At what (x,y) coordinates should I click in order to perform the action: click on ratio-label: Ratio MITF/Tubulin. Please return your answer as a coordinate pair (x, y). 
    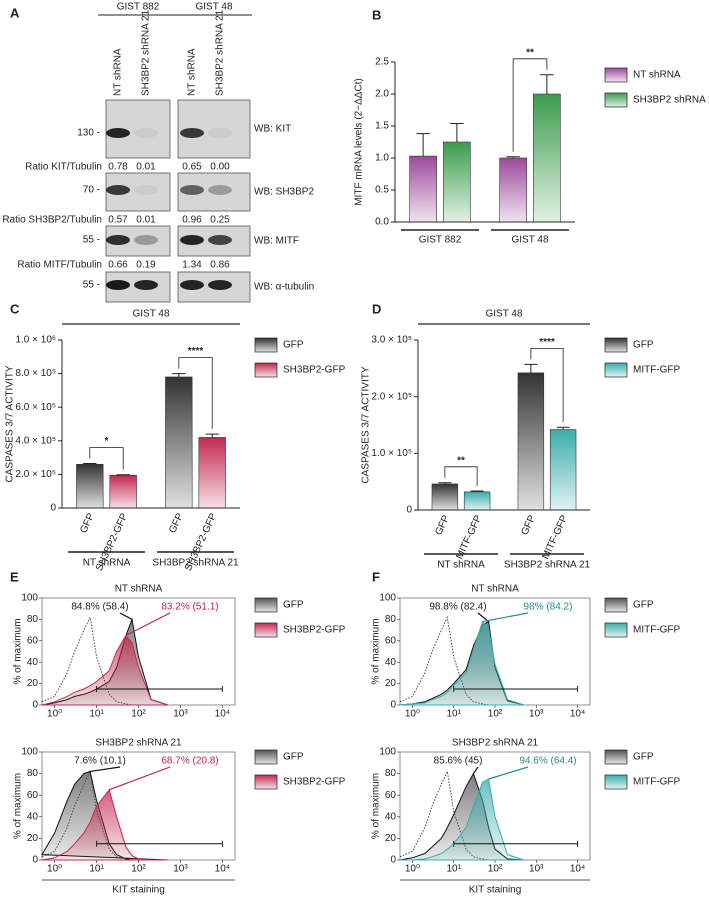
    Looking at the image, I should click on (59, 265).